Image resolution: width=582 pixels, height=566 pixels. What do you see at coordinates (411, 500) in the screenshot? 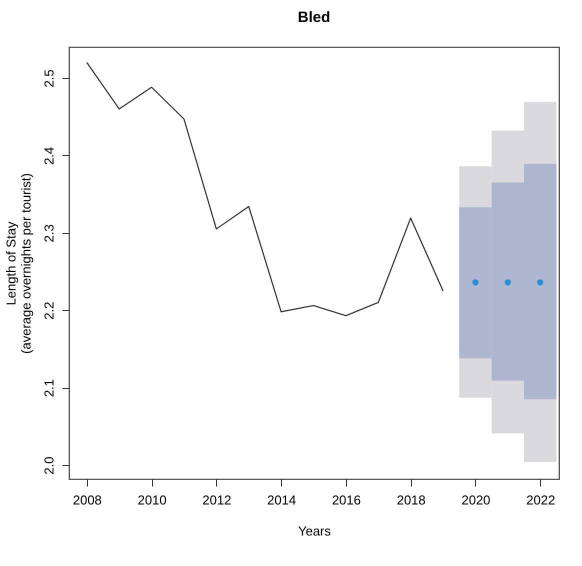
I see `x-tick-label: 2018` at bounding box center [411, 500].